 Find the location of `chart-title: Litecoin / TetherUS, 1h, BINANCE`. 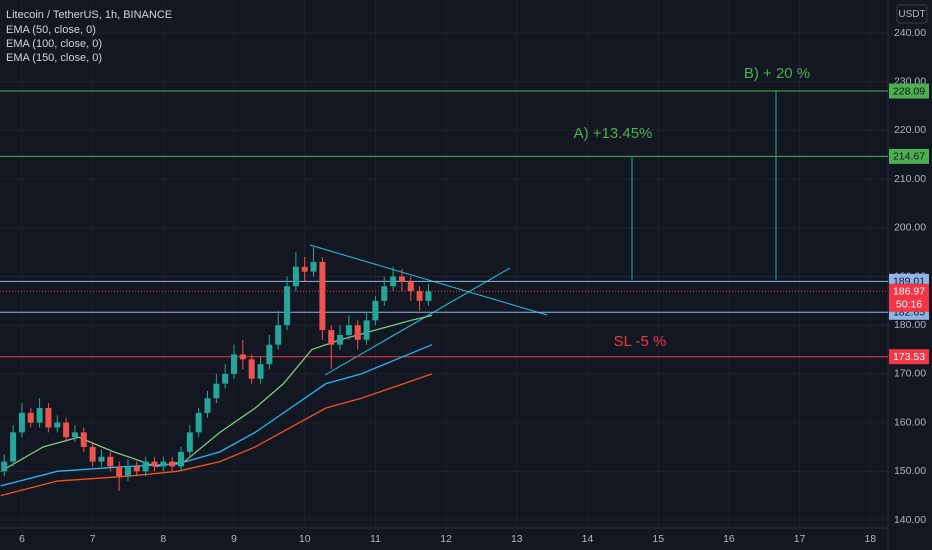

chart-title: Litecoin / TetherUS, 1h, BINANCE is located at coordinates (89, 15).